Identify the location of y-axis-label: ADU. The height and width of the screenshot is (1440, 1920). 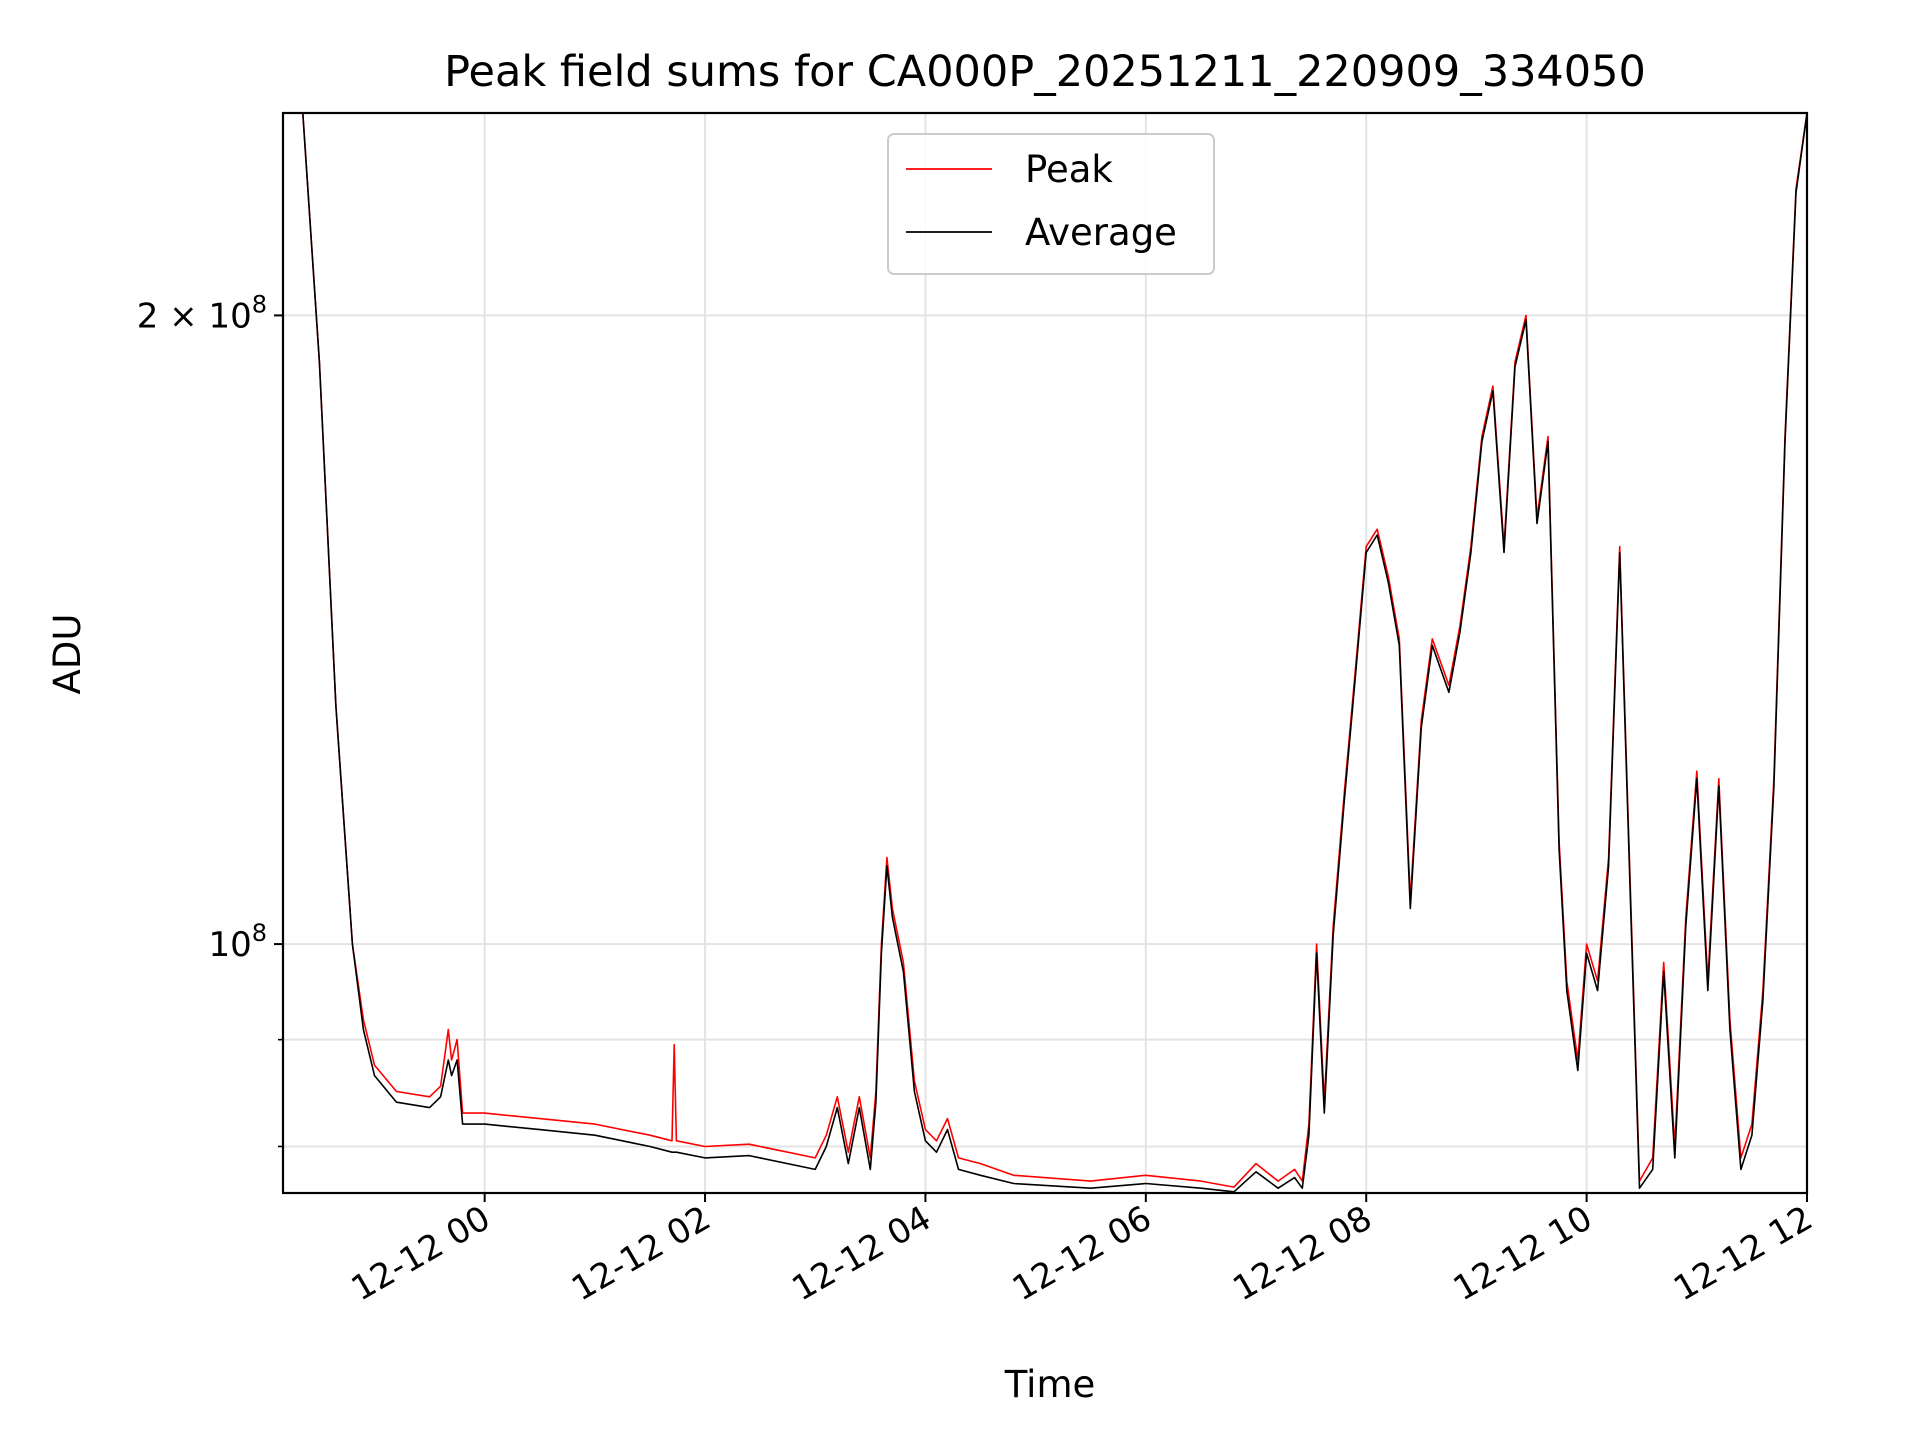
(67, 654).